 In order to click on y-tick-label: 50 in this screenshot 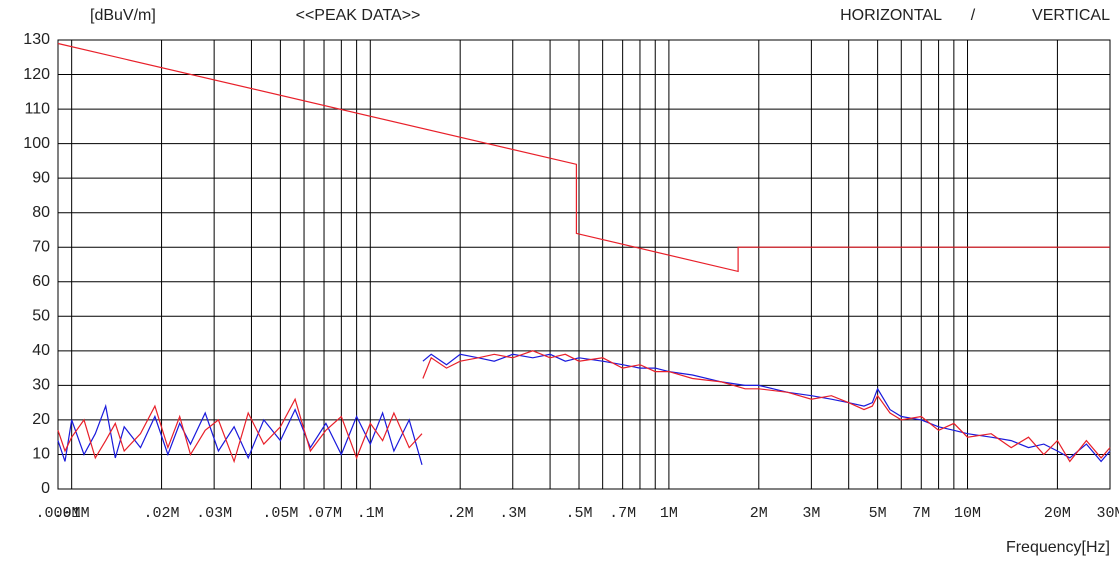, I will do `click(41, 316)`.